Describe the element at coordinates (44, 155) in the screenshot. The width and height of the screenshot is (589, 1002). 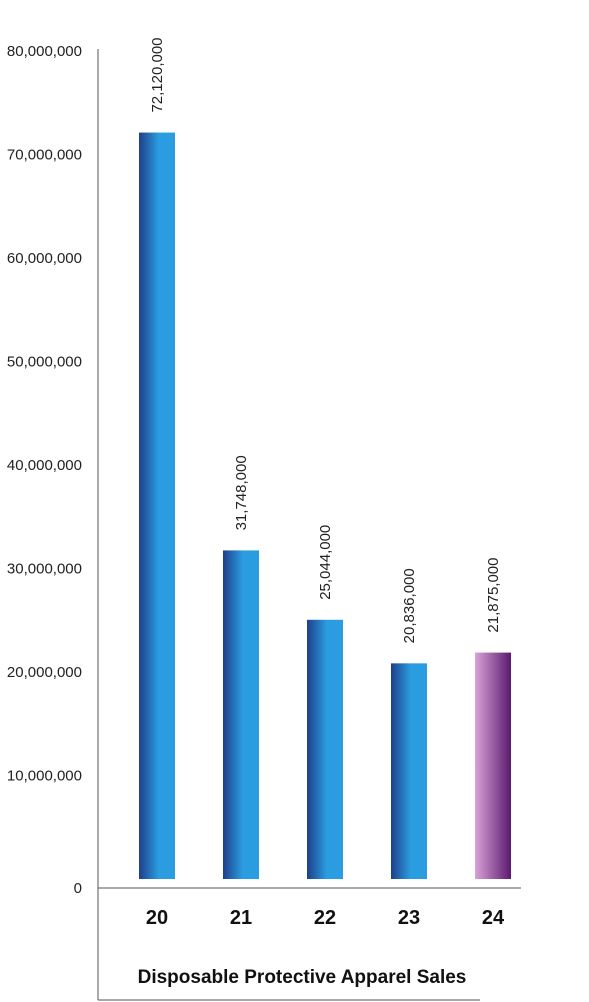
I see `y-tick-label: 70,000,000` at that location.